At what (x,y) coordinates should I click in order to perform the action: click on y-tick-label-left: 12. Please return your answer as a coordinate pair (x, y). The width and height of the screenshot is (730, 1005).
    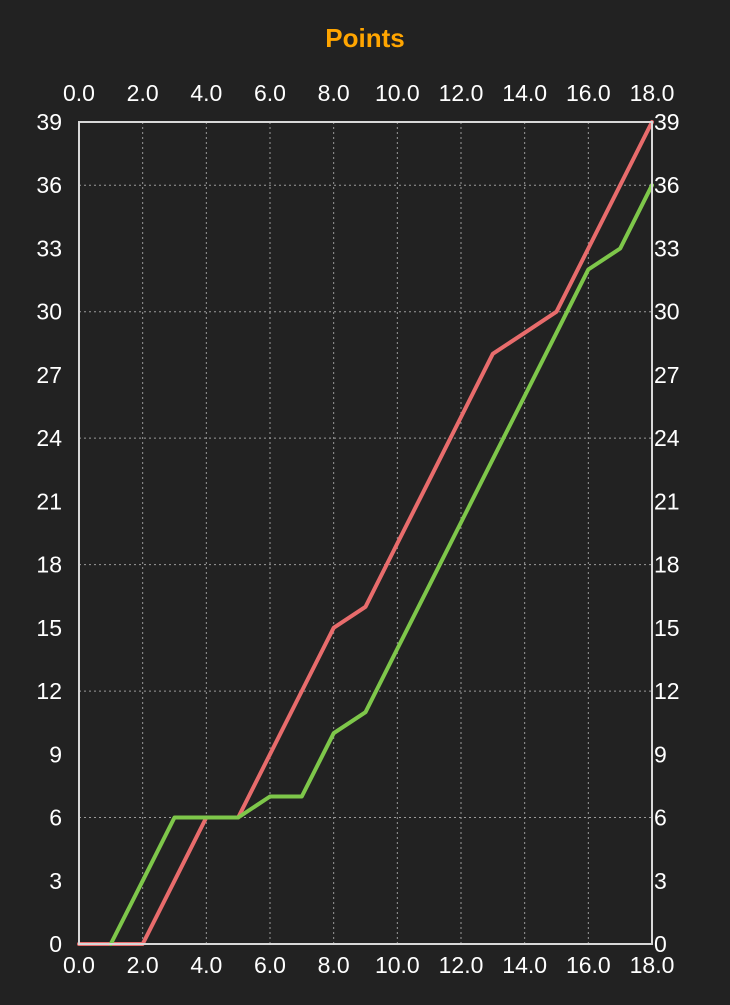
    Looking at the image, I should click on (49, 691).